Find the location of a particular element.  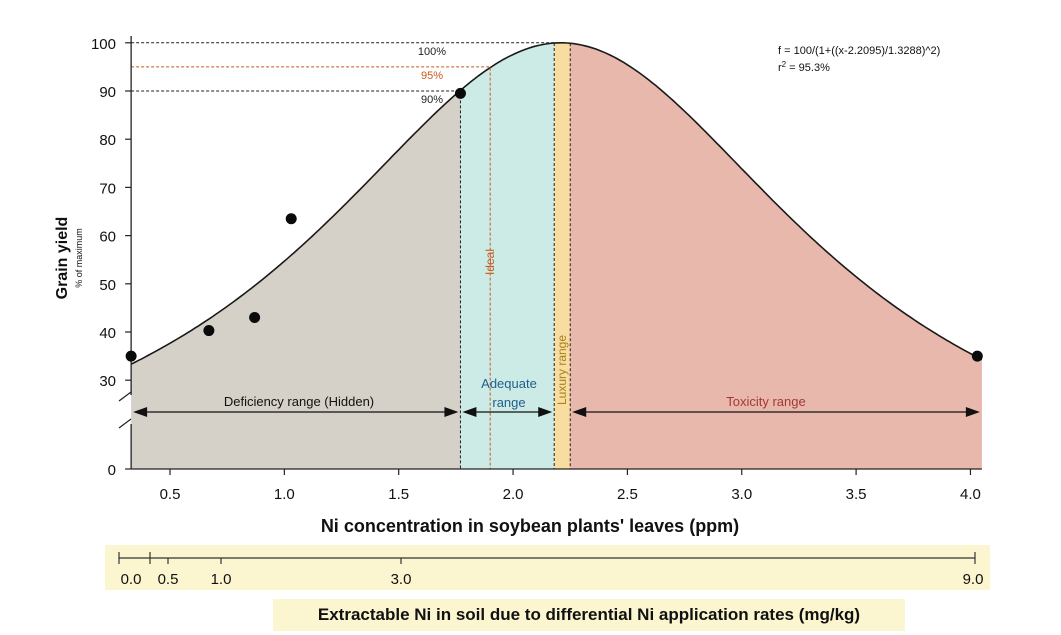

reference-label: 90% is located at coordinates (432, 100).